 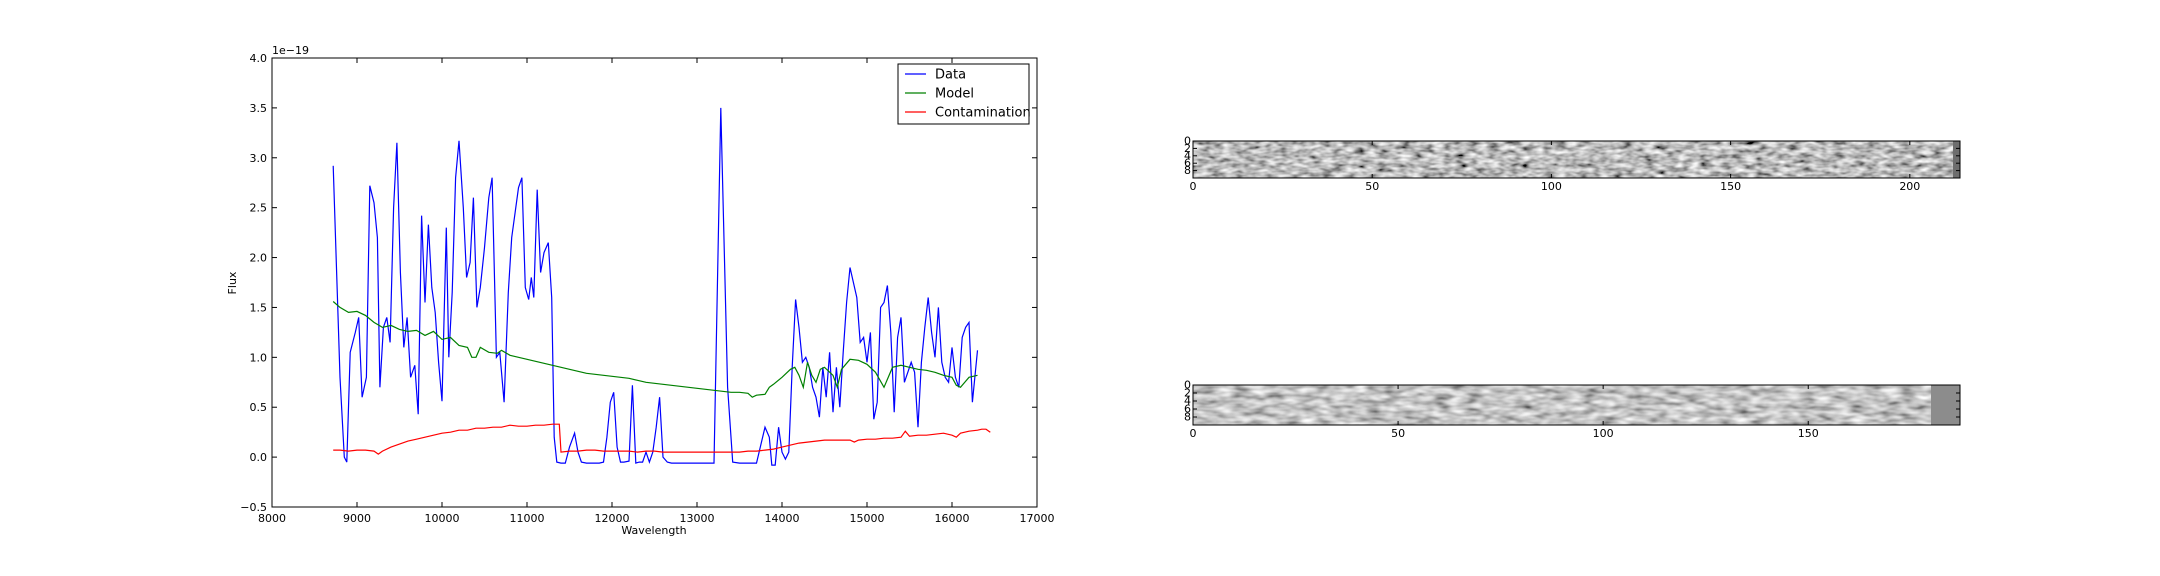 What do you see at coordinates (1562, 405) in the screenshot?
I see `image-pixels-bottom` at bounding box center [1562, 405].